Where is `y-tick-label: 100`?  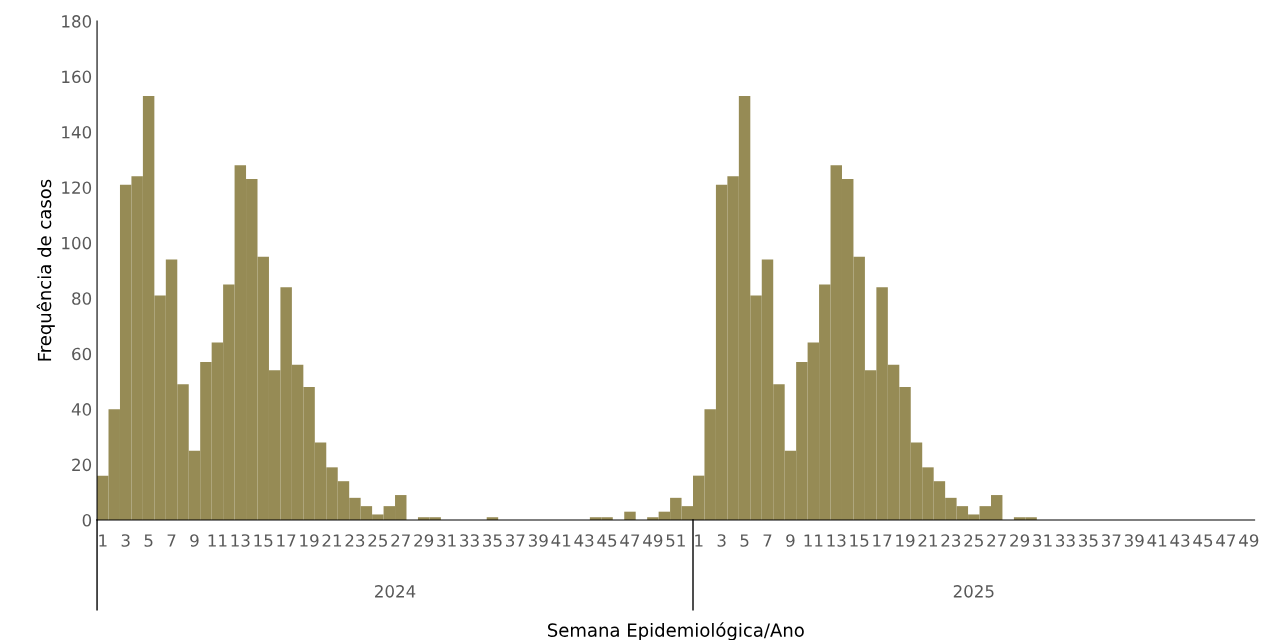
y-tick-label: 100 is located at coordinates (77, 243).